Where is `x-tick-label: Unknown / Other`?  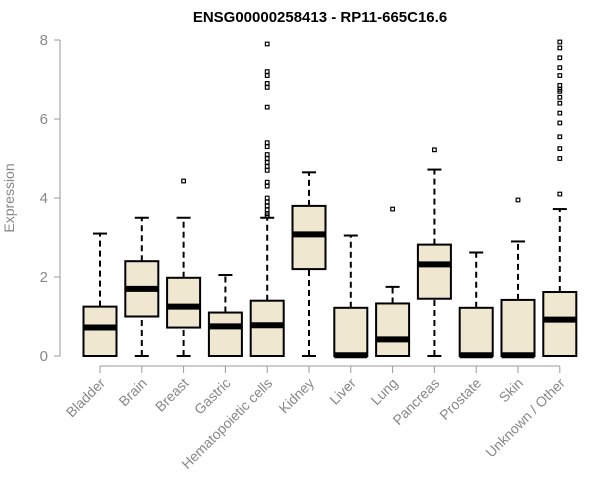
x-tick-label: Unknown / Other is located at coordinates (525, 418).